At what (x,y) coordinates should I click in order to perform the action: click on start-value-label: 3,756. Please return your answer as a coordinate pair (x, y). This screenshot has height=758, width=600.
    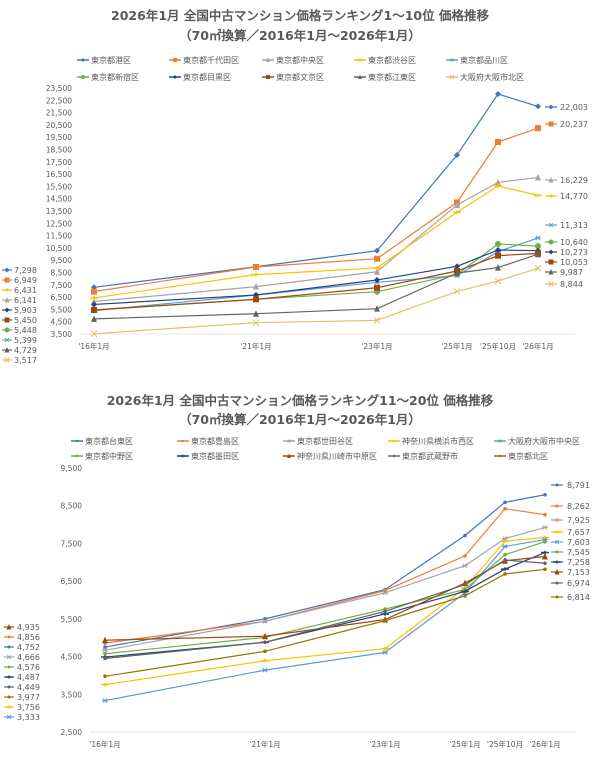
    Looking at the image, I should click on (28, 707).